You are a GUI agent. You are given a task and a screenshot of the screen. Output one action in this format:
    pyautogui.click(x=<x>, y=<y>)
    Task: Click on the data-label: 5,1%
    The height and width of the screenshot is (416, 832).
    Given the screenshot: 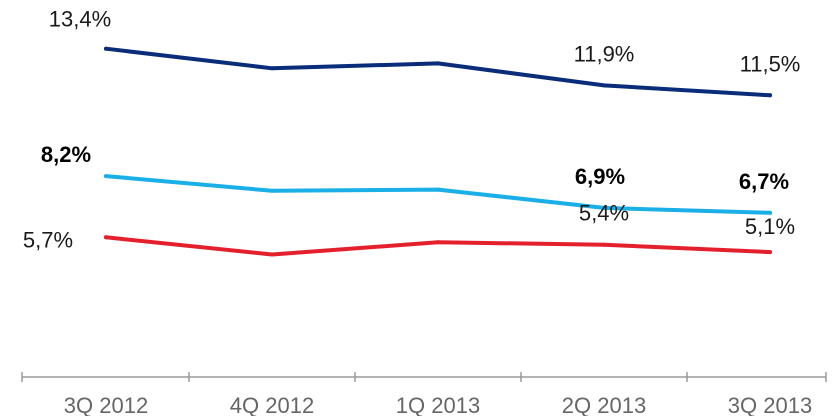 What is the action you would take?
    pyautogui.click(x=770, y=226)
    